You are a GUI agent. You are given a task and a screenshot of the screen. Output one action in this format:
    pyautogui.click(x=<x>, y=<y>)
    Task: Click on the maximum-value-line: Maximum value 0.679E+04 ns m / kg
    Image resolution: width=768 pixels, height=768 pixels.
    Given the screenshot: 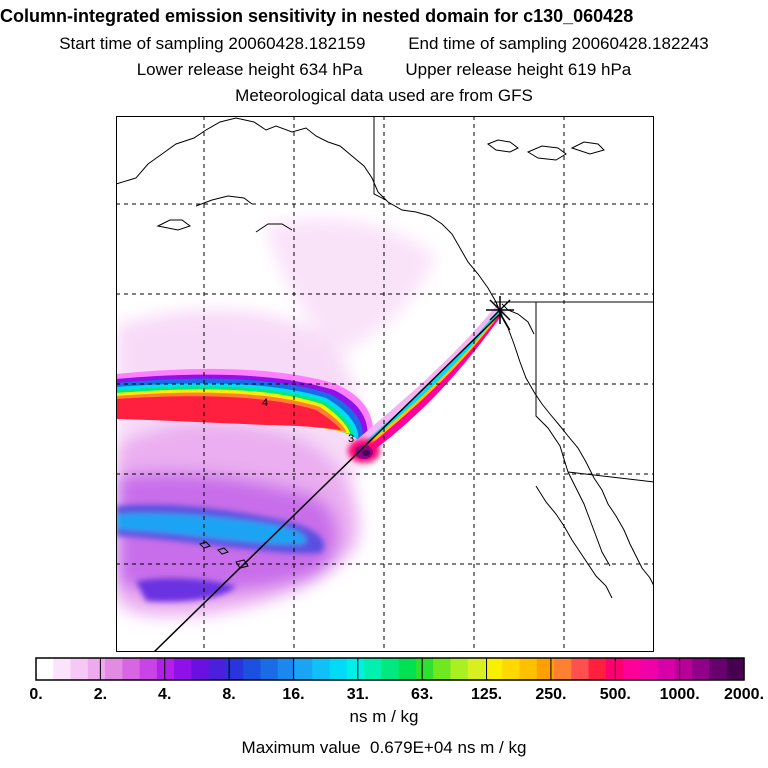 What is the action you would take?
    pyautogui.click(x=384, y=748)
    